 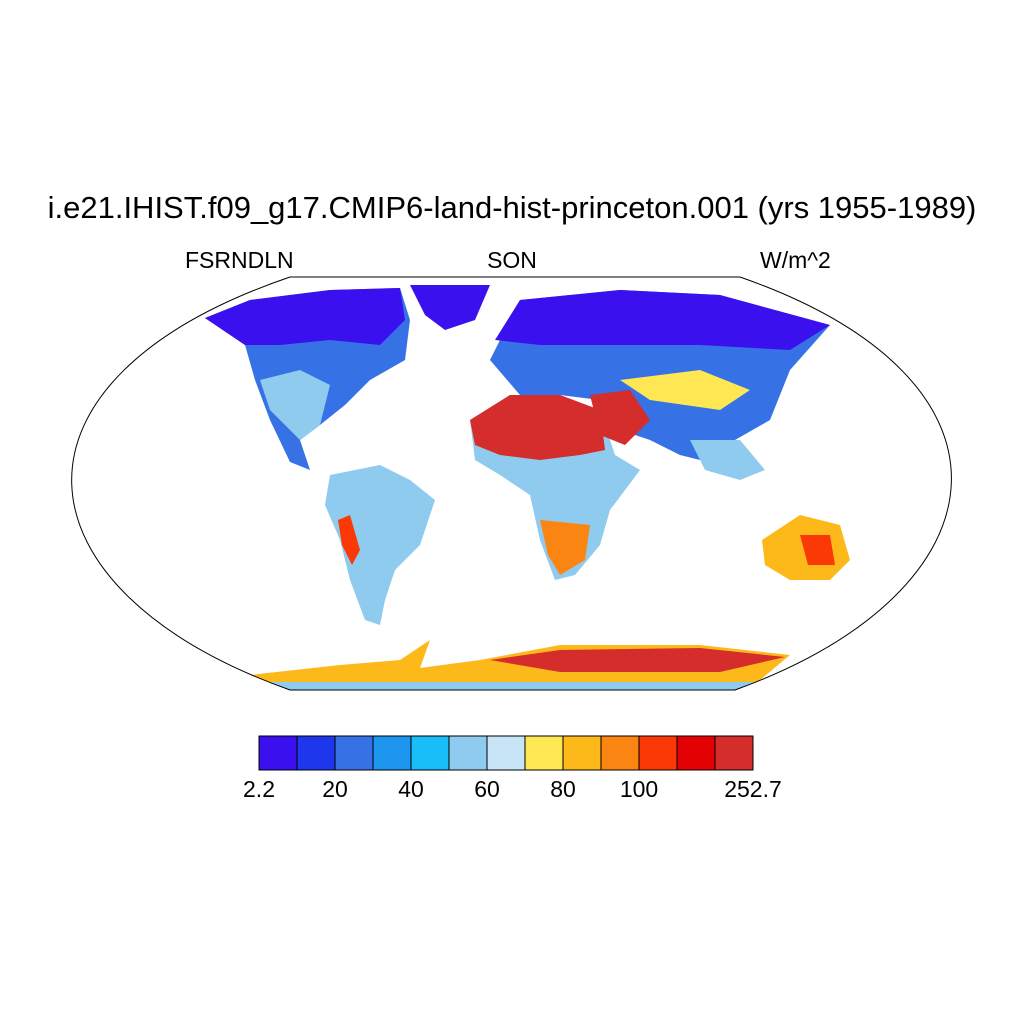 What do you see at coordinates (380, 545) in the screenshot?
I see `south-america` at bounding box center [380, 545].